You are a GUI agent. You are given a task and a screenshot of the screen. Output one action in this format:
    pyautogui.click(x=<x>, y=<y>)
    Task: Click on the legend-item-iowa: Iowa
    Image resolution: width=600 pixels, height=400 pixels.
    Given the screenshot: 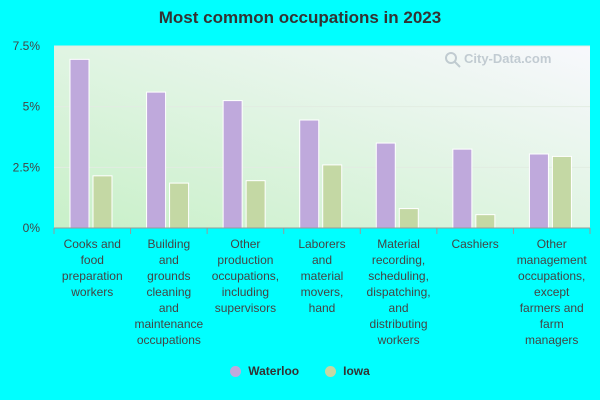 What is the action you would take?
    pyautogui.click(x=347, y=371)
    